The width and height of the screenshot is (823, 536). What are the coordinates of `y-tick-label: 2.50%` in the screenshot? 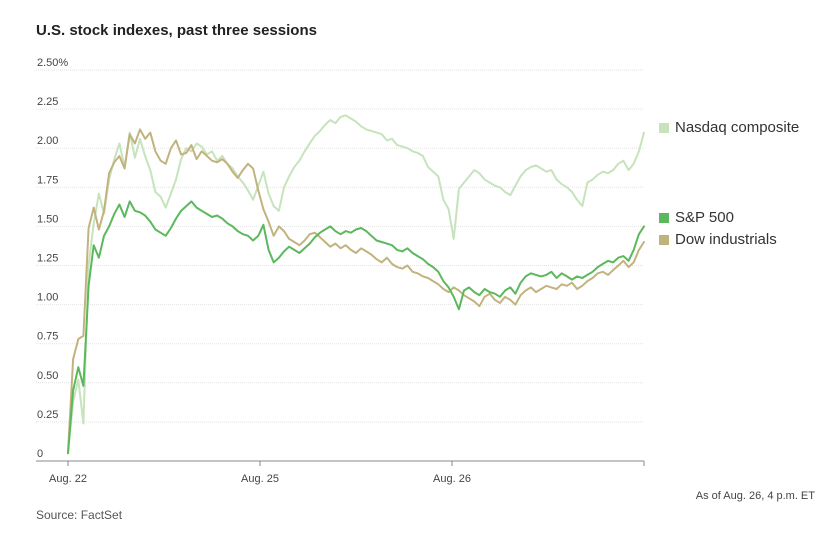 It's located at (52, 63).